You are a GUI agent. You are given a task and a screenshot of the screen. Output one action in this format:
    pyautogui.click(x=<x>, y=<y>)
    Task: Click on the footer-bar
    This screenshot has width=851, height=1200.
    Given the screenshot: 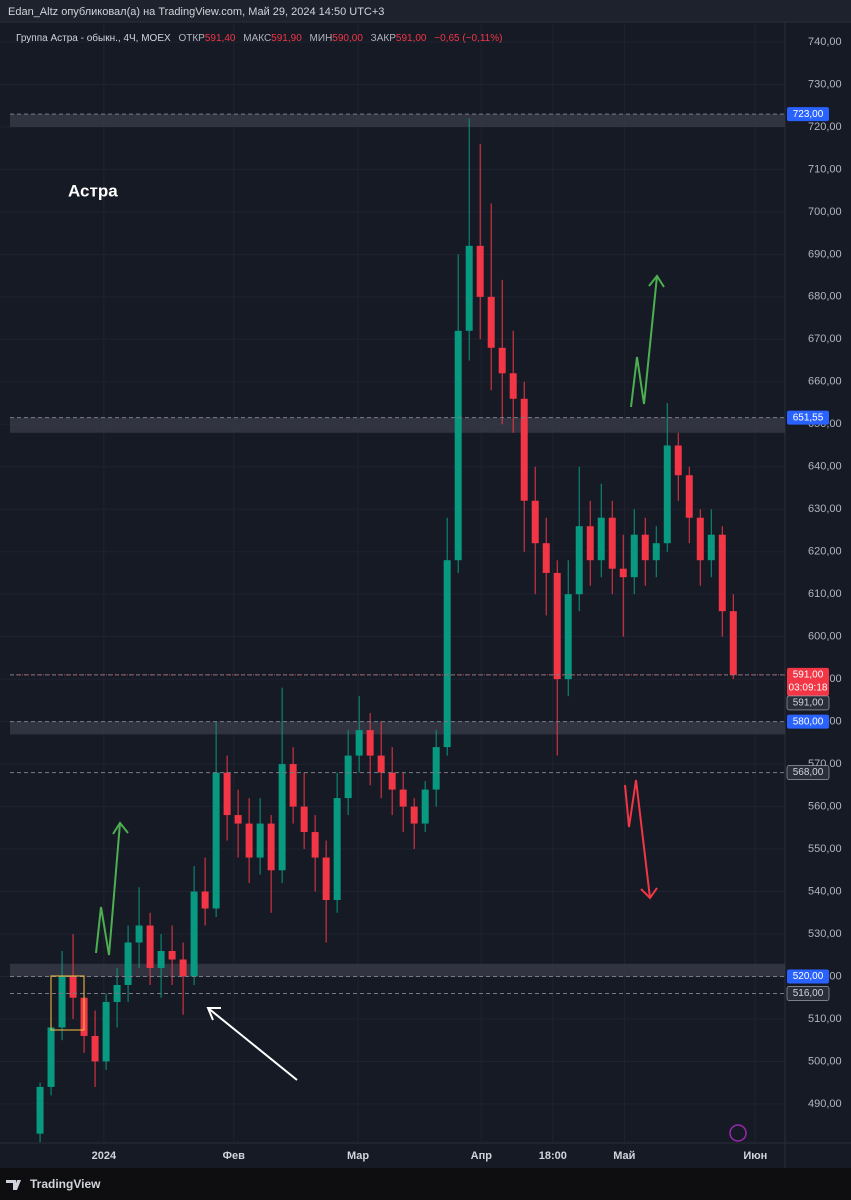 What is the action you would take?
    pyautogui.click(x=425, y=1184)
    